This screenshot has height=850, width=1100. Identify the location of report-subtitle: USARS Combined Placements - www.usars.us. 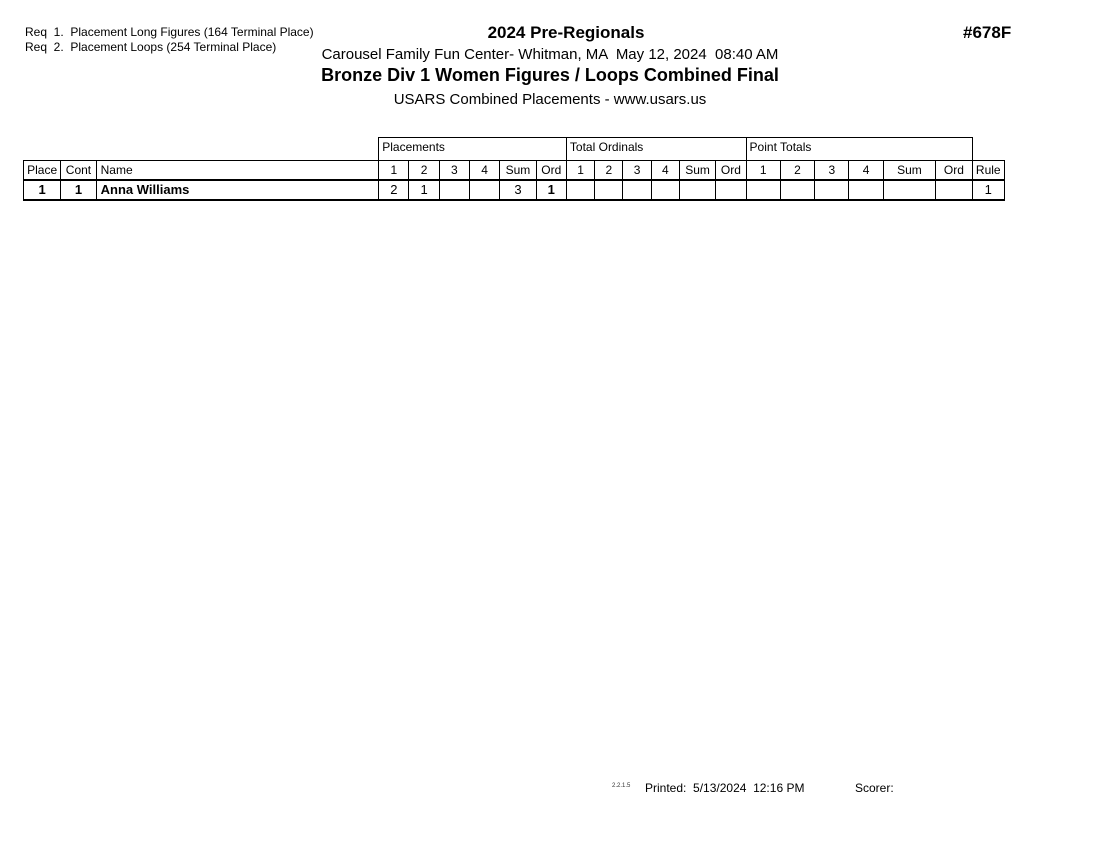
(550, 99).